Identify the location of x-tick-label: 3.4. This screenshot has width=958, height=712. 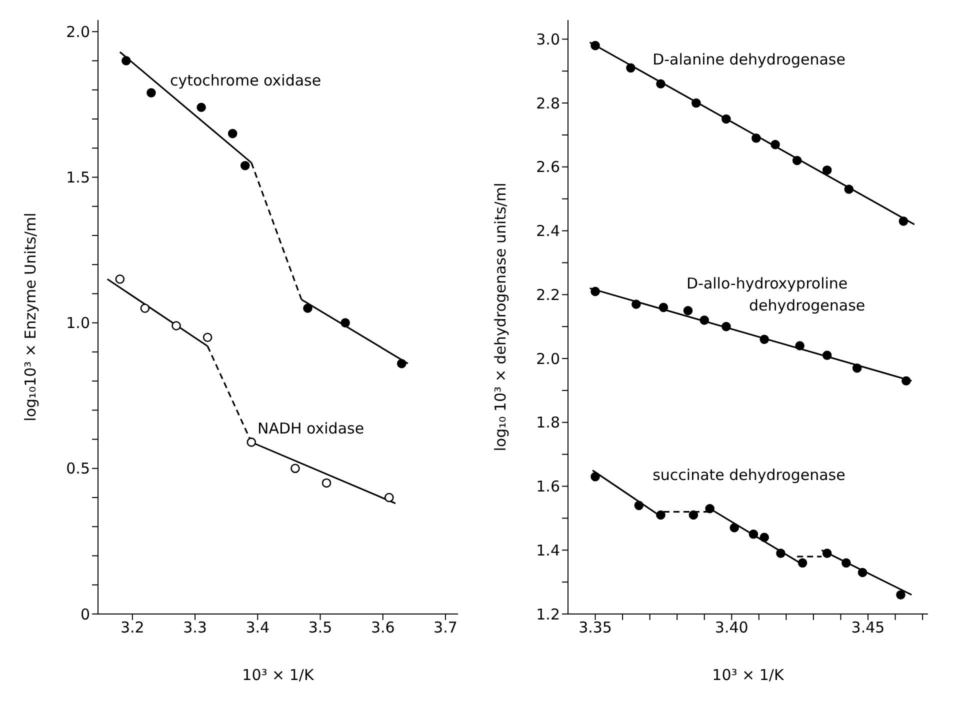
(258, 627).